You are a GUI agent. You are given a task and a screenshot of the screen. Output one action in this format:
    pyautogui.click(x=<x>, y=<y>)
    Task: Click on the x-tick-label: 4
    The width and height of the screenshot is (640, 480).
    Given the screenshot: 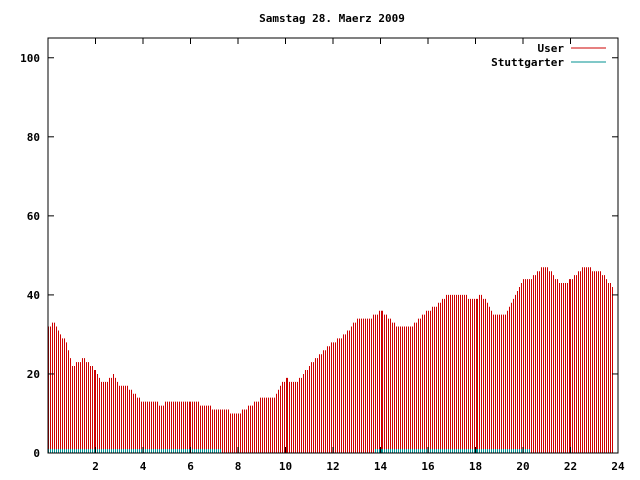 What is the action you would take?
    pyautogui.click(x=143, y=466)
    